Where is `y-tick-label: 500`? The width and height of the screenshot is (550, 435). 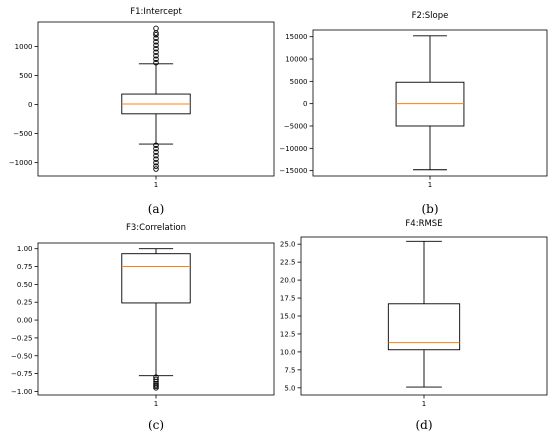
y-tick-label: 500 is located at coordinates (25, 76).